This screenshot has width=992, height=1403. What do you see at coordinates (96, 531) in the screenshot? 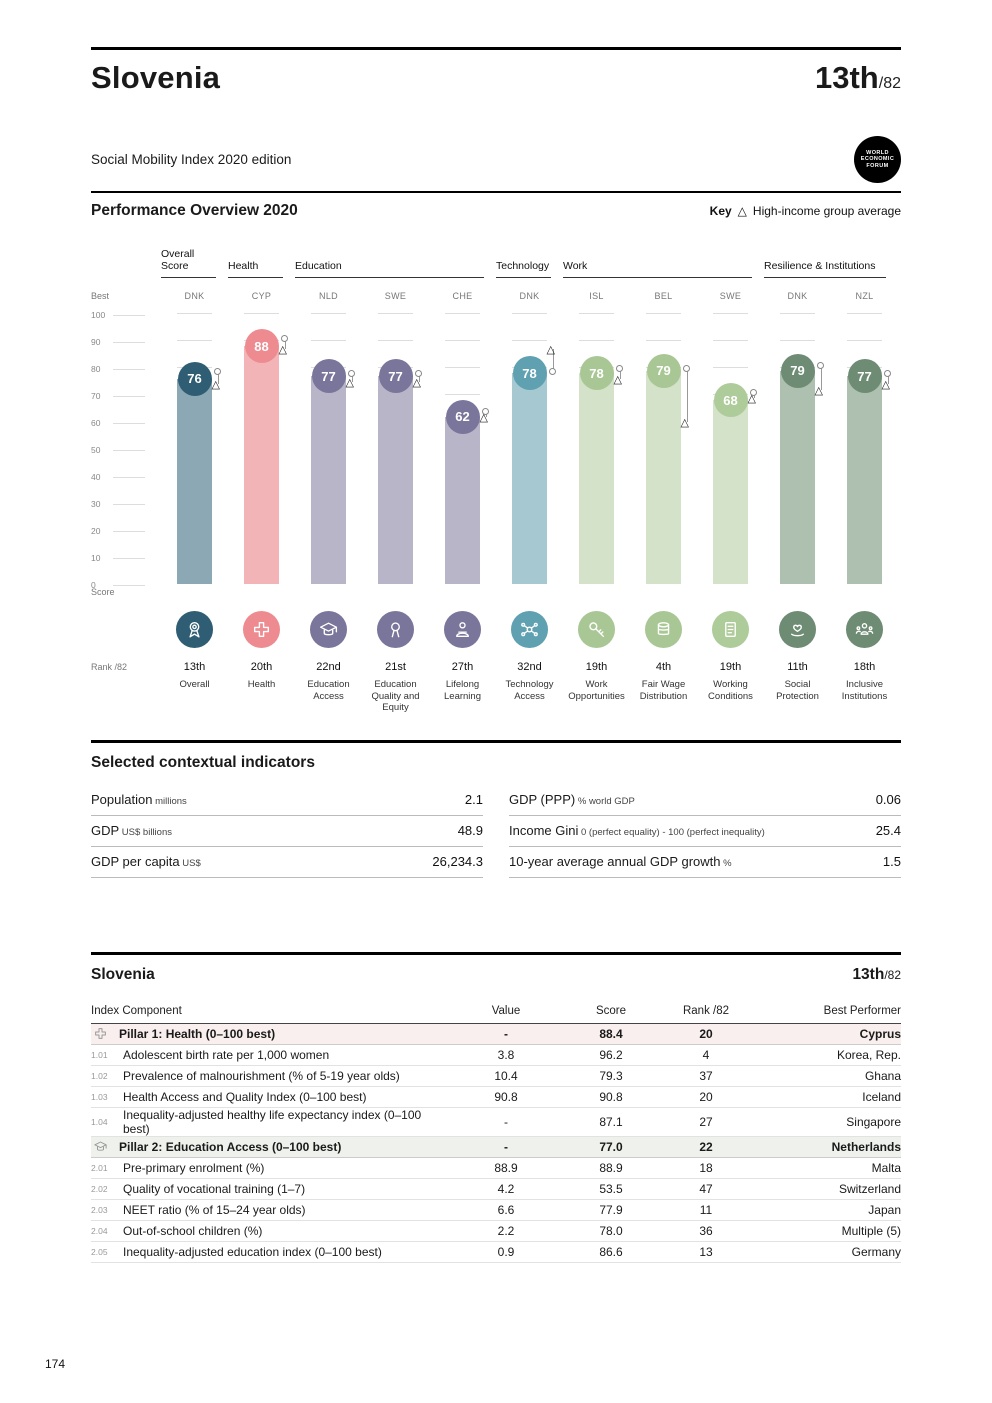
I see `axis-tick-label: 20` at bounding box center [96, 531].